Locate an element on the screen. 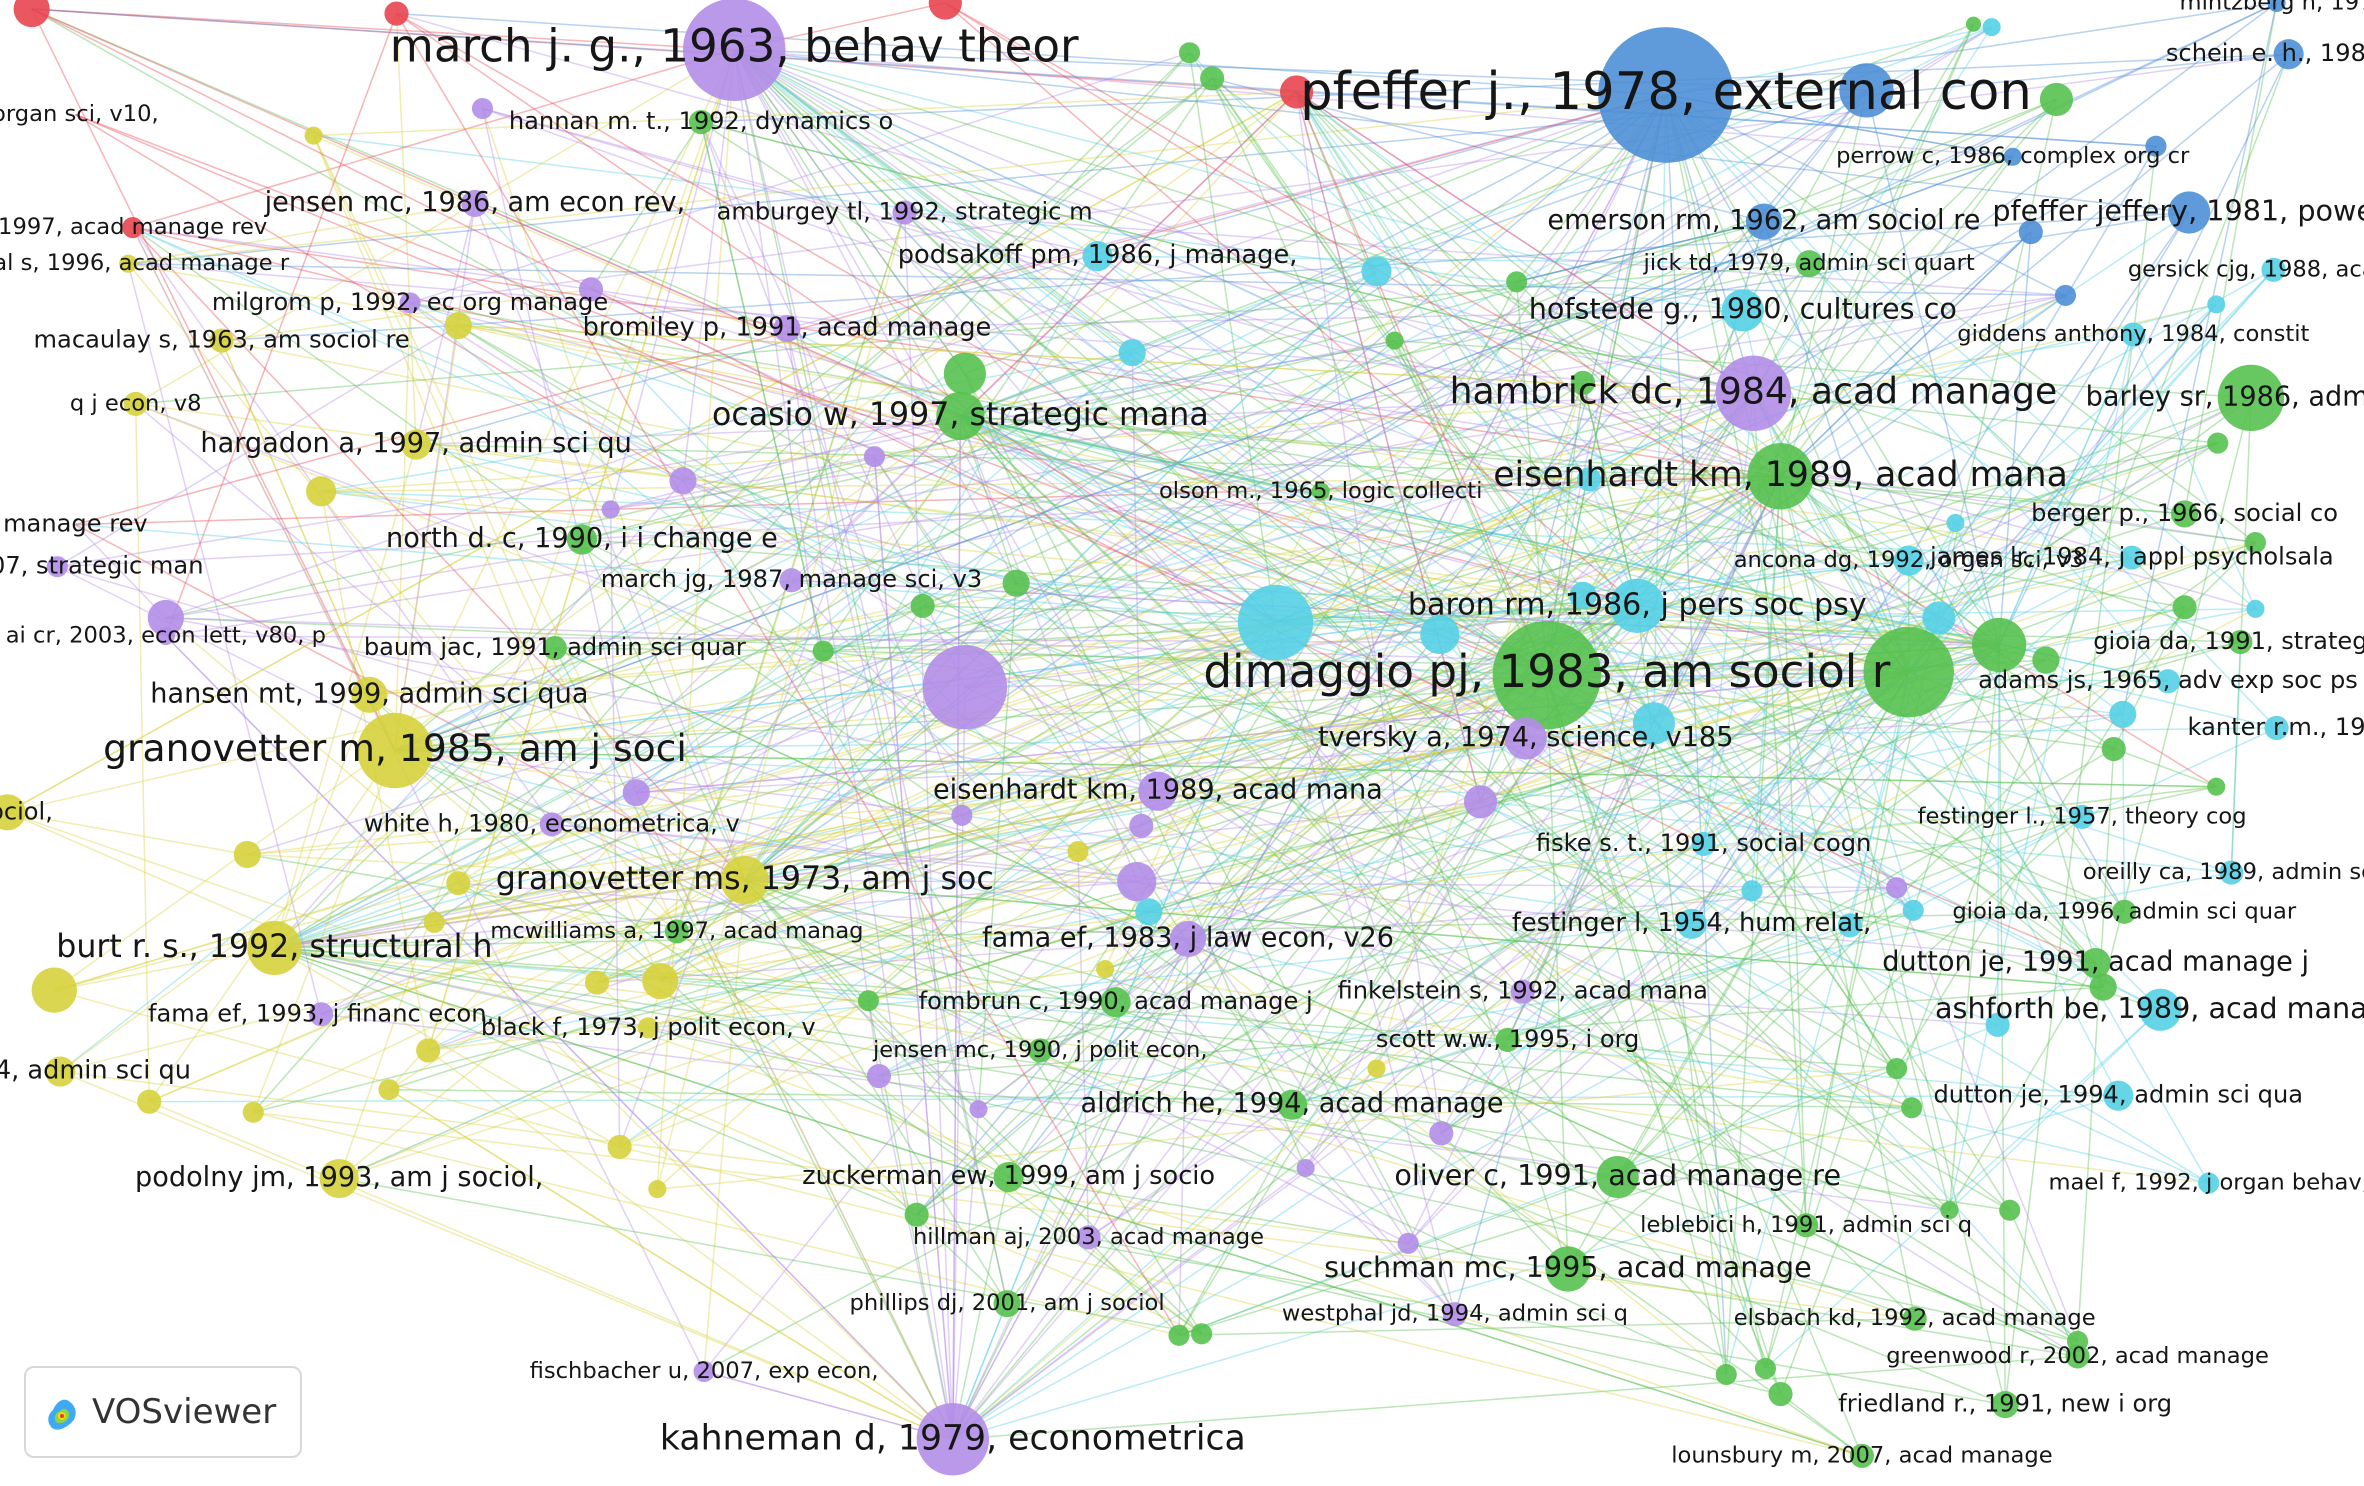  vosviewer-logo: VOSviewer is located at coordinates (163, 1412).